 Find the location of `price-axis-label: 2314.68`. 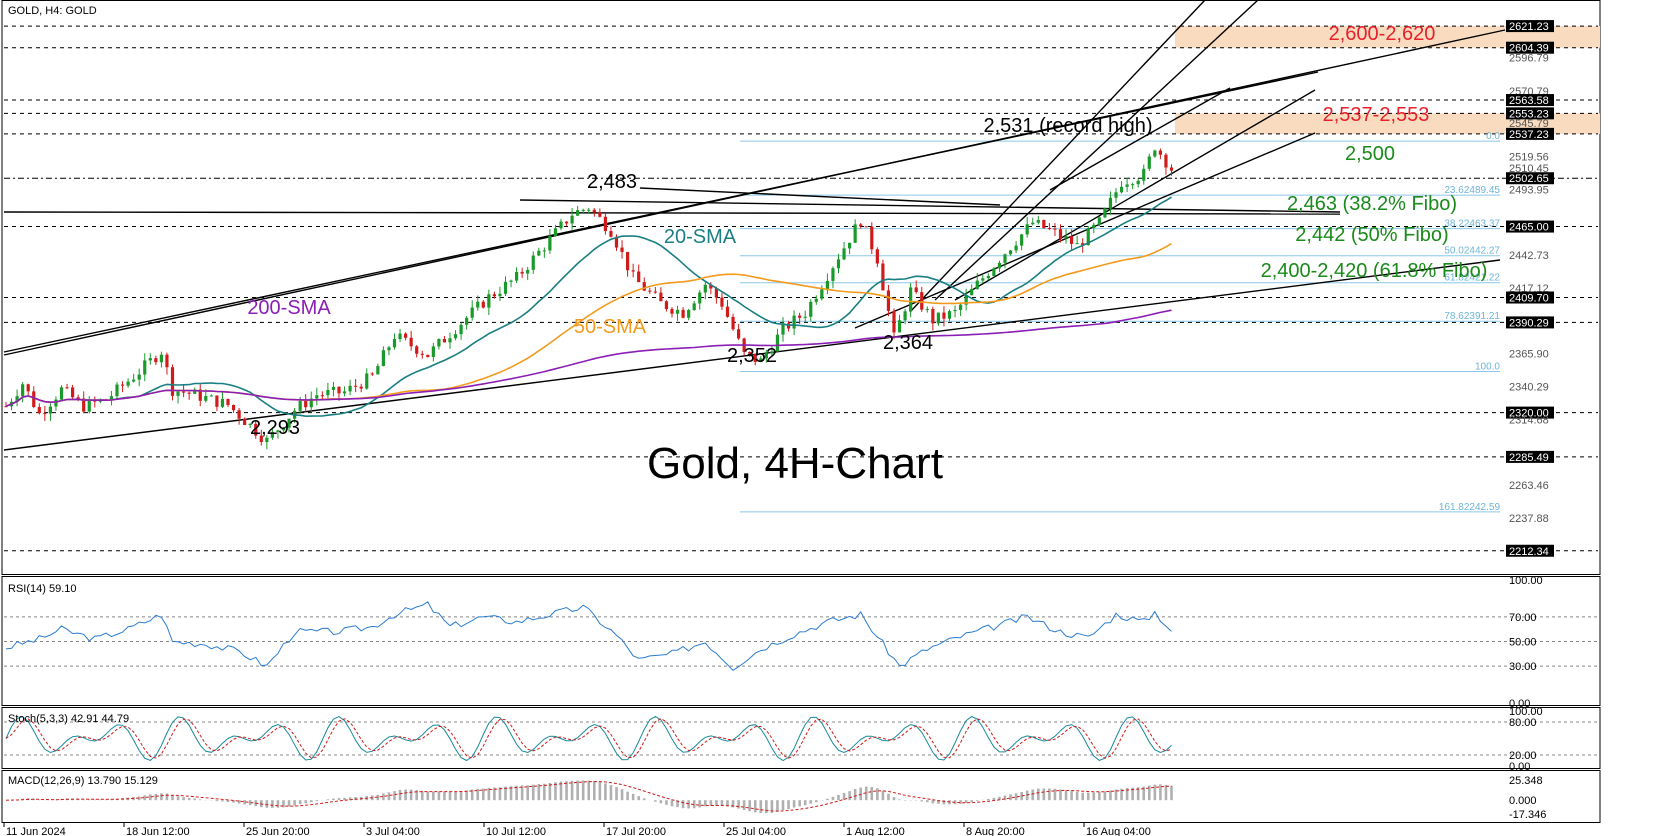

price-axis-label: 2314.68 is located at coordinates (1529, 420).